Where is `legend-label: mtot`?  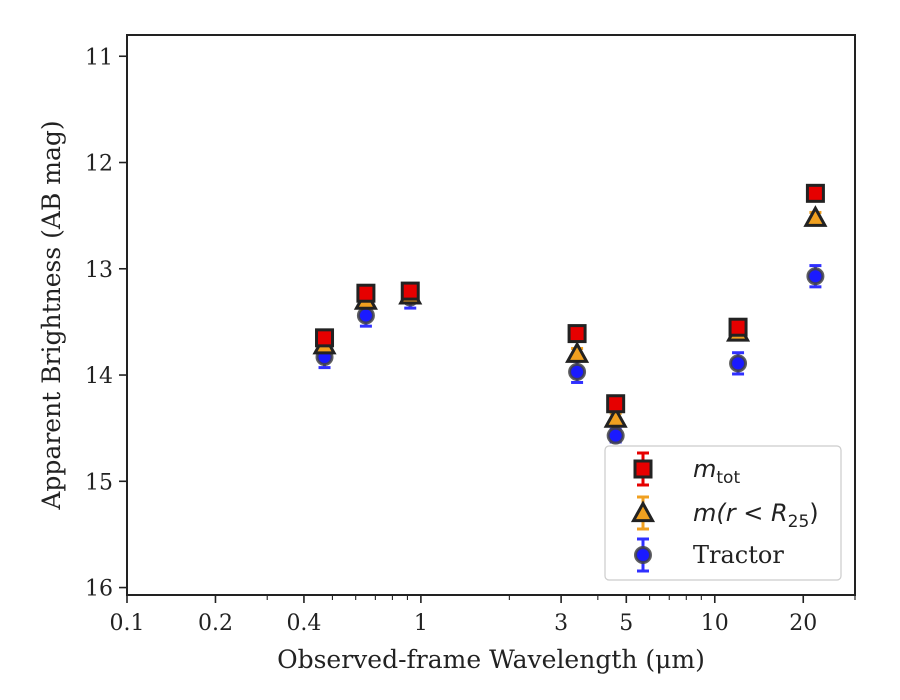 legend-label: mtot is located at coordinates (716, 471).